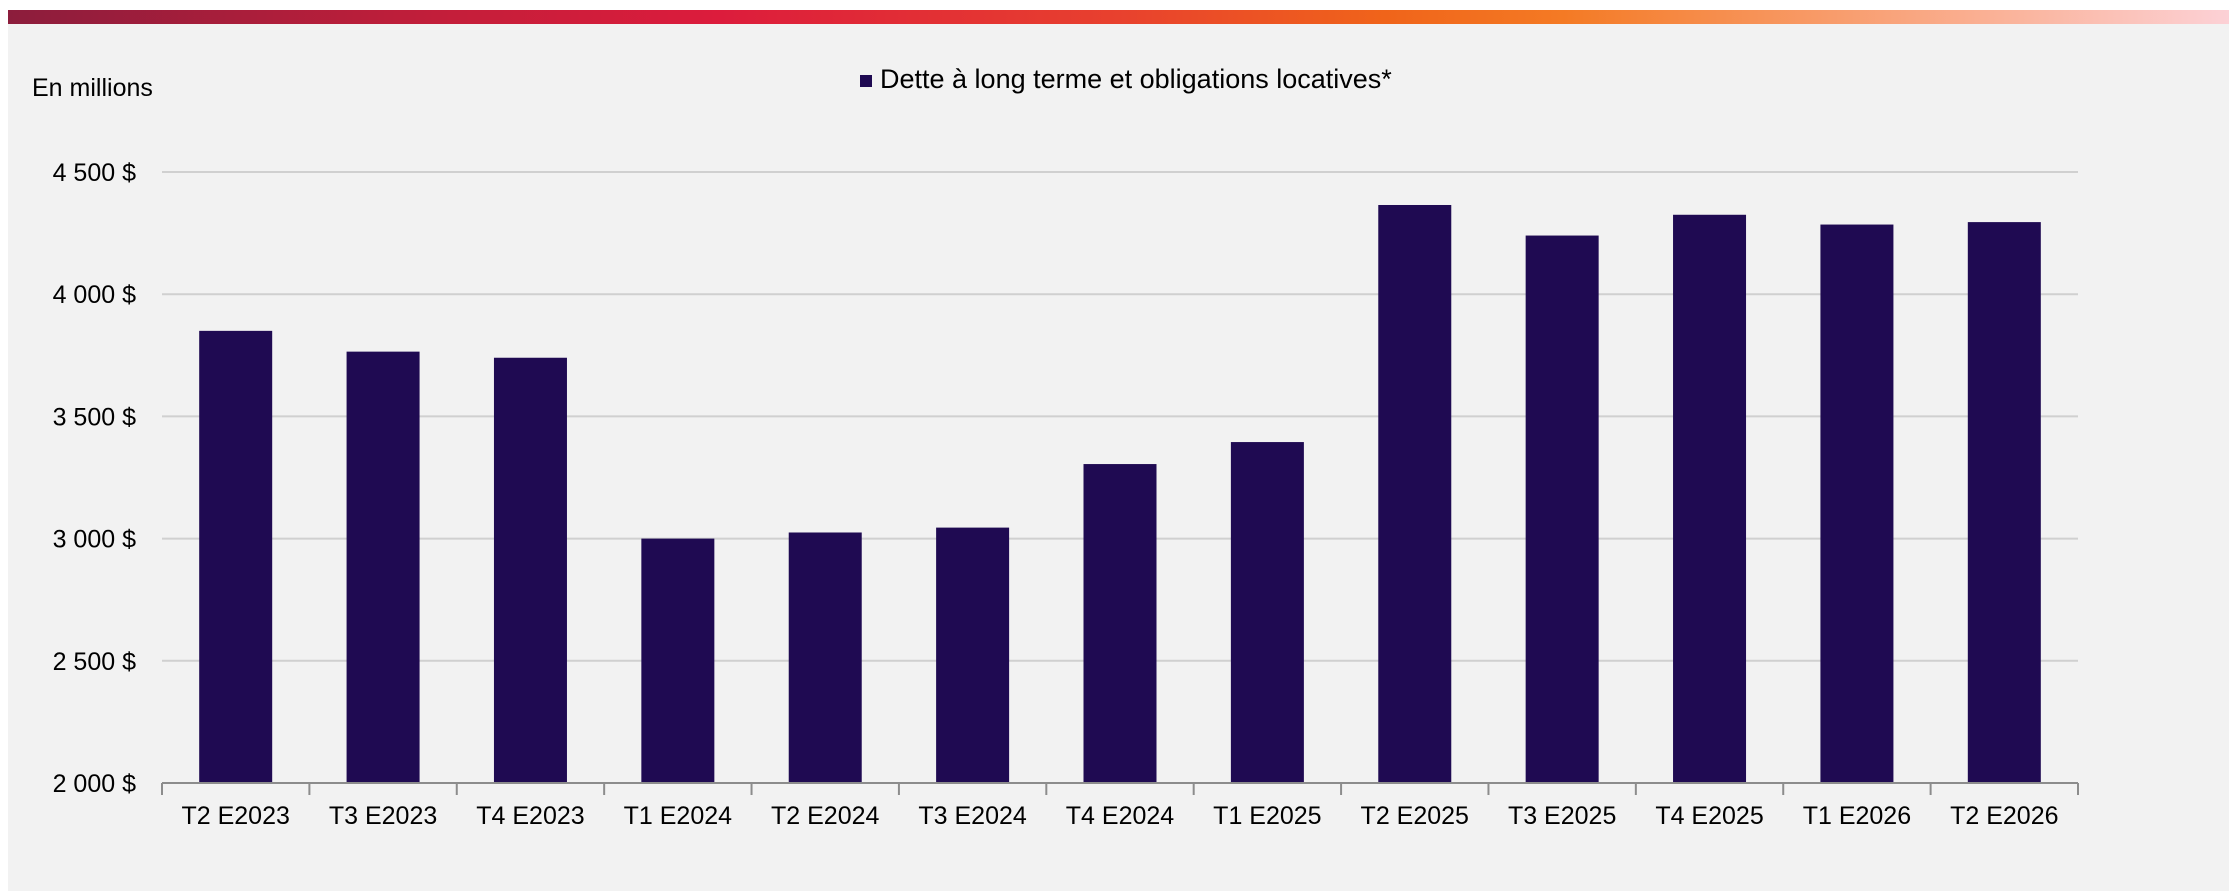 Image resolution: width=2229 pixels, height=891 pixels. Describe the element at coordinates (825, 816) in the screenshot. I see `x-tick-label: T2 E2024` at that location.